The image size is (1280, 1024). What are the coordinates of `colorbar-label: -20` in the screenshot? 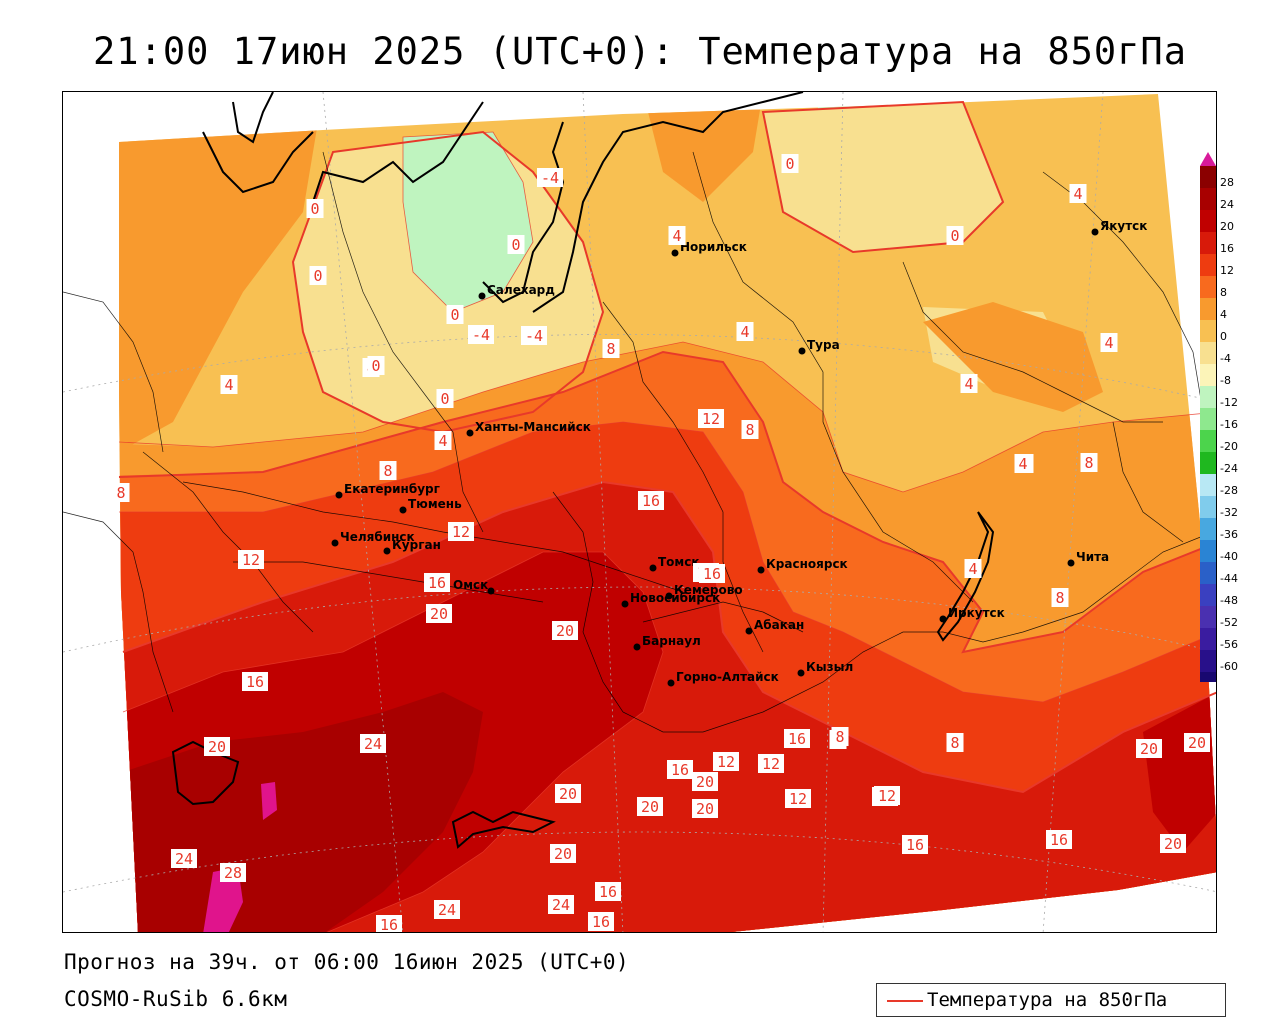 It's located at (1229, 446).